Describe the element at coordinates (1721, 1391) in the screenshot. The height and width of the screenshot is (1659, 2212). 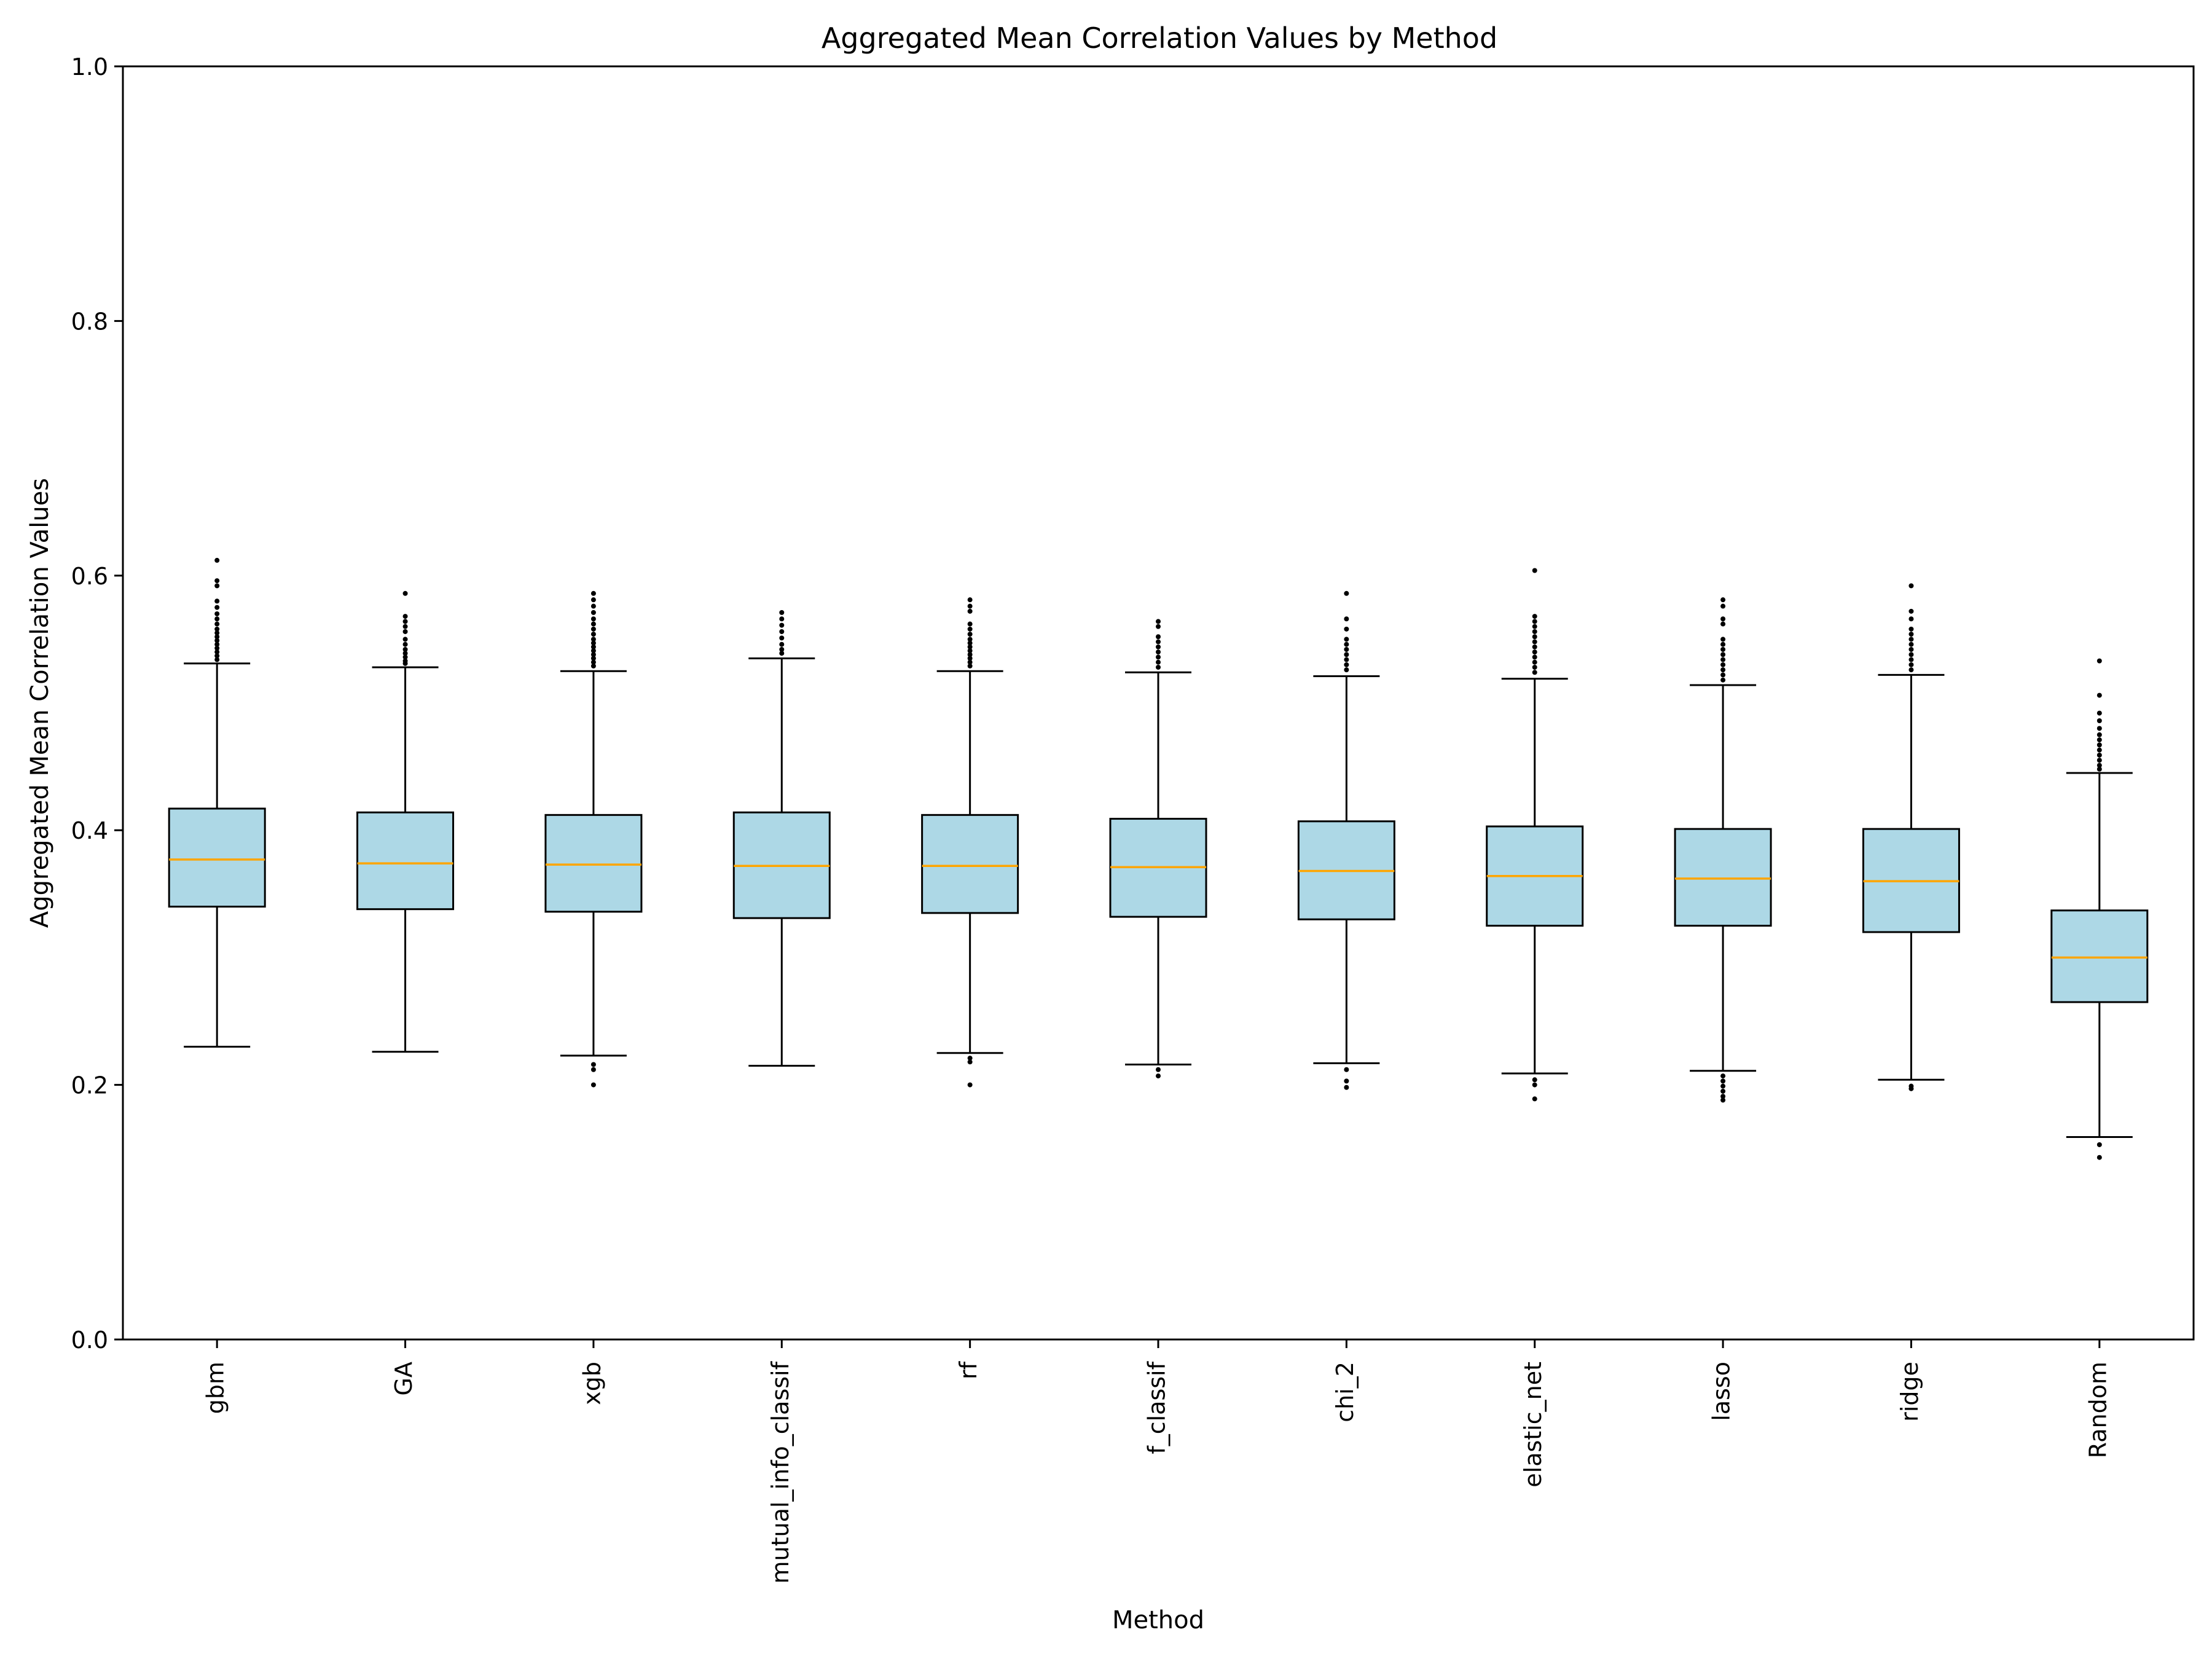
I see `x-tick-label: lasso` at that location.